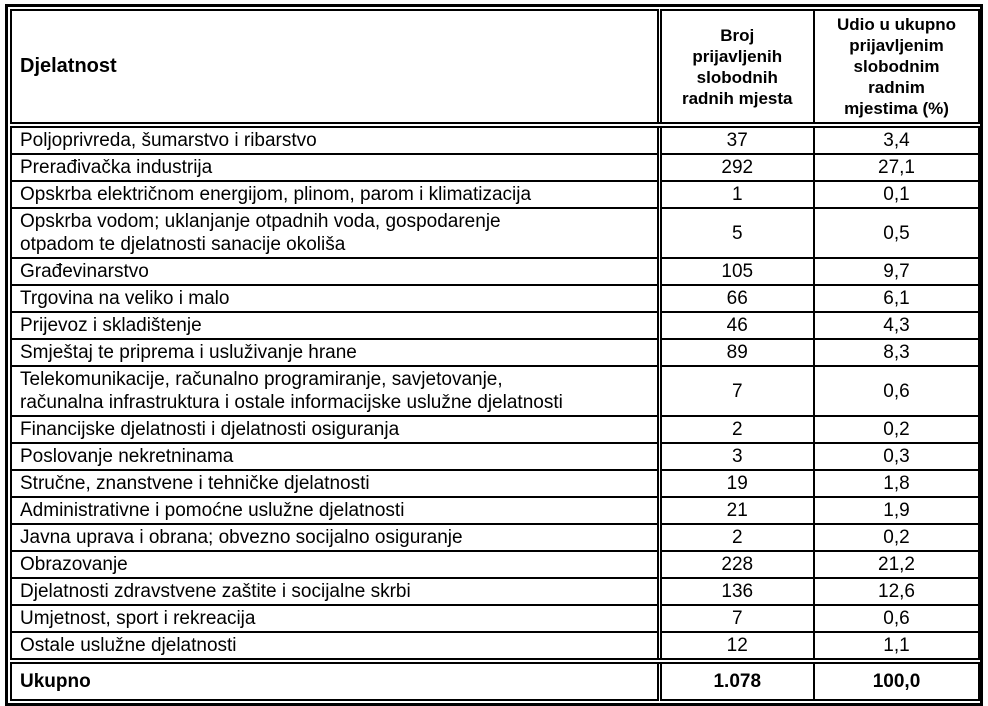 The width and height of the screenshot is (988, 706). I want to click on share-cell: 12,6, so click(896, 591).